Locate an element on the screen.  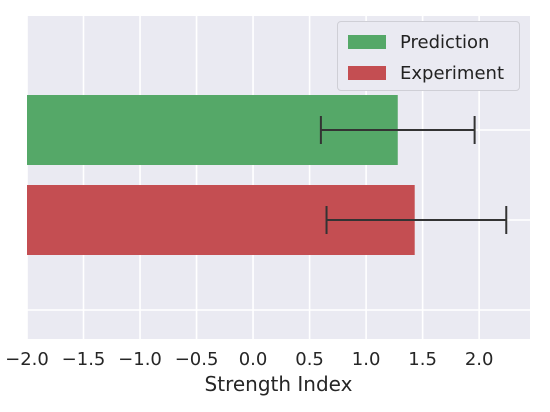
legend-swatch-experiment is located at coordinates (367, 73).